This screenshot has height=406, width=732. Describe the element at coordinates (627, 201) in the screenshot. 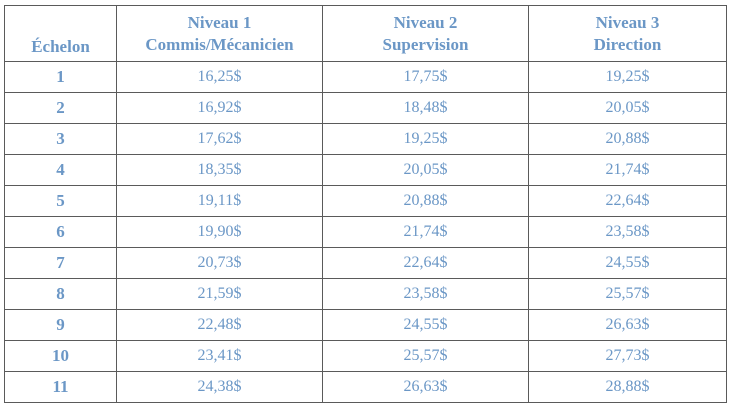

I see `niveau-3-cell: 22,64$` at that location.